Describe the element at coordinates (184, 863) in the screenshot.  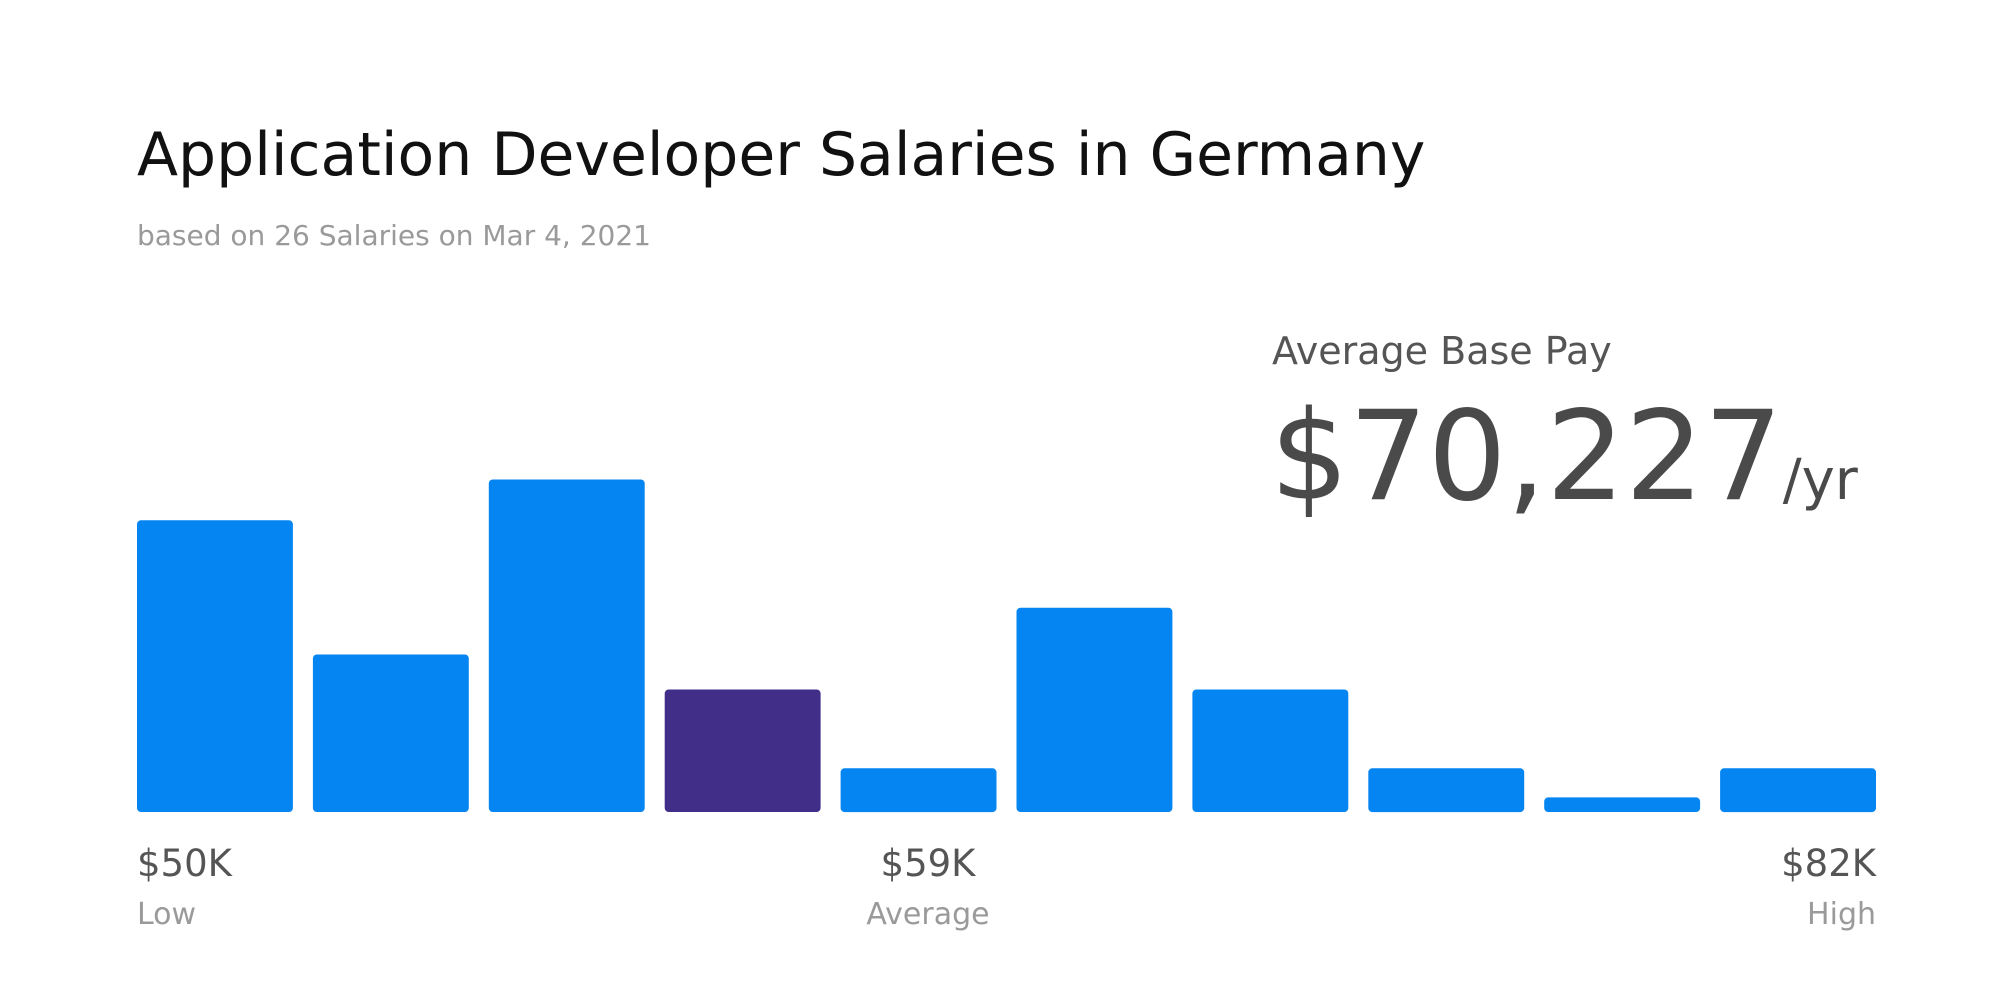
I see `x-tick-low-value: $50K` at that location.